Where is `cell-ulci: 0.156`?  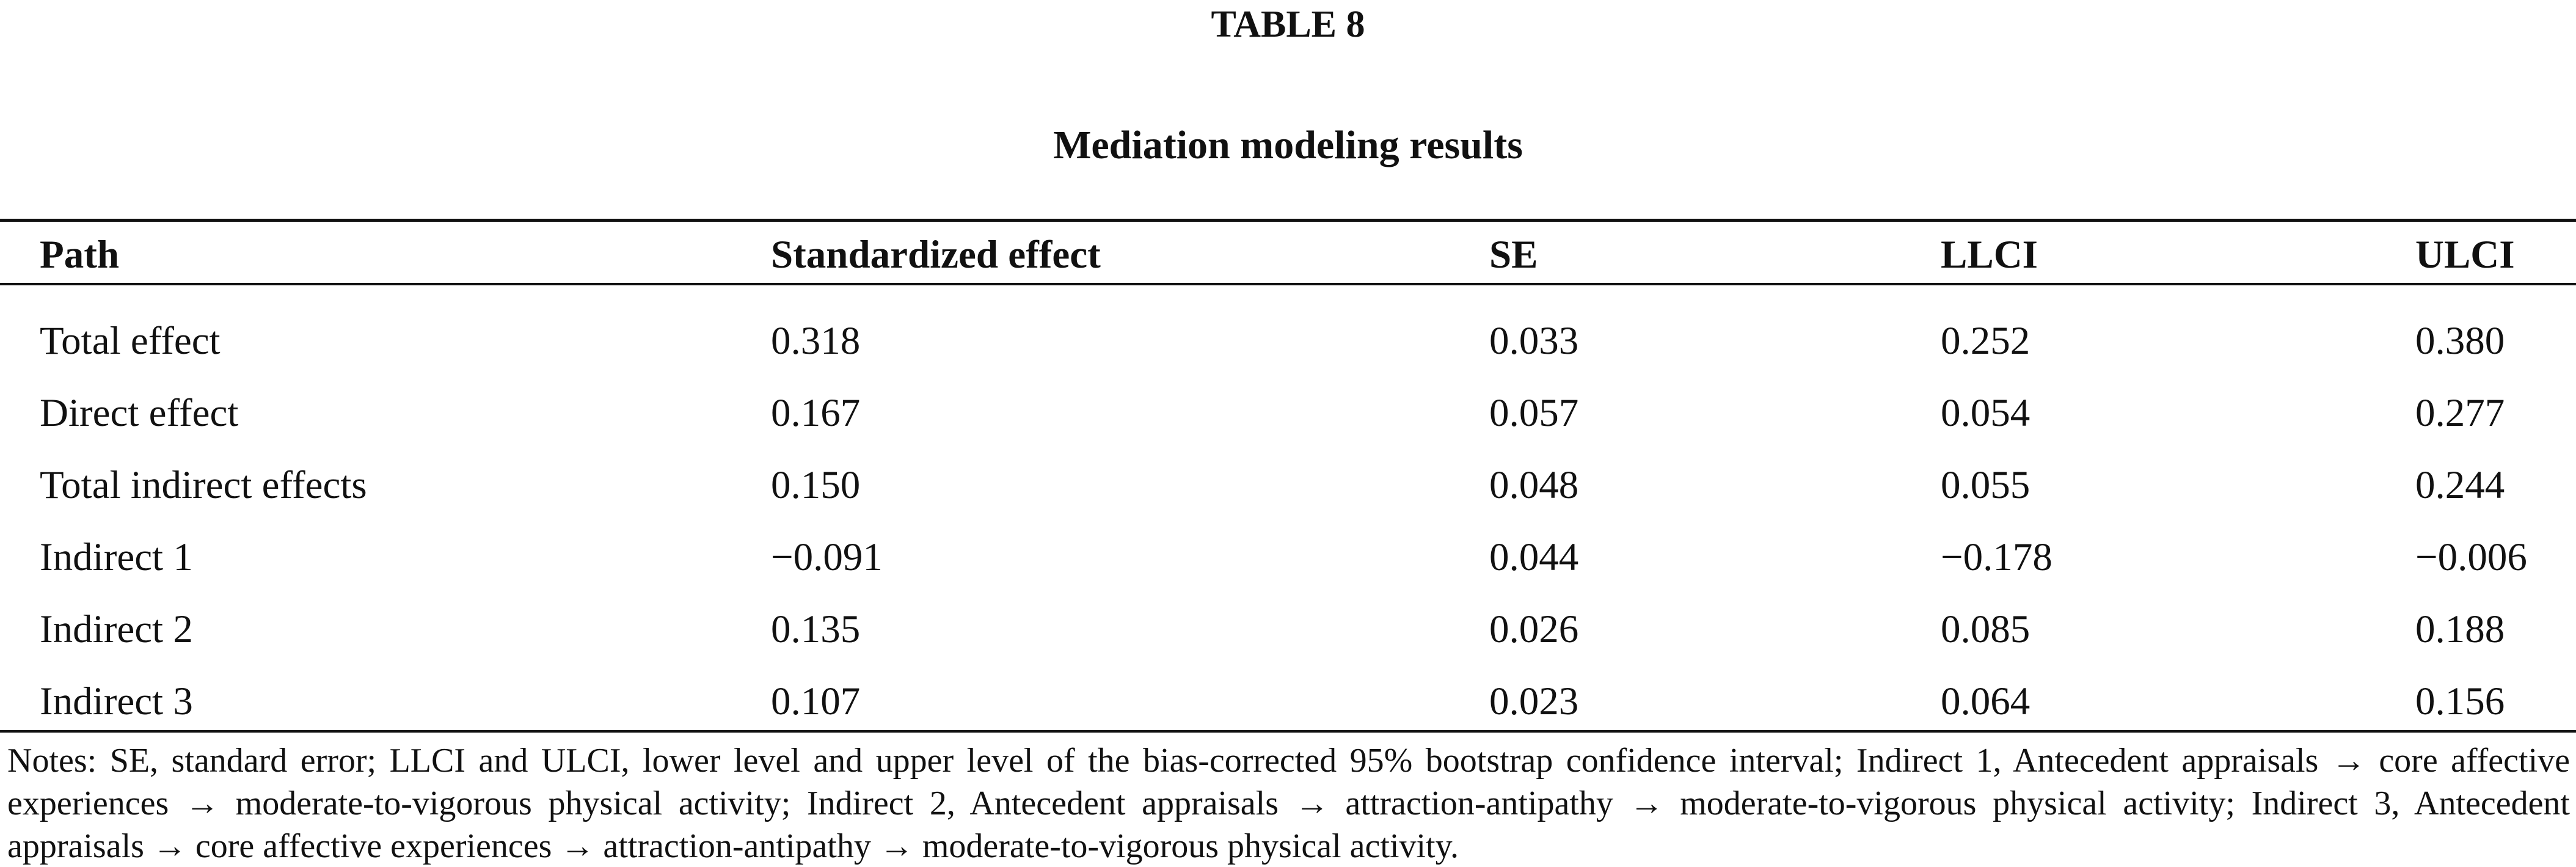 cell-ulci: 0.156 is located at coordinates (2460, 701).